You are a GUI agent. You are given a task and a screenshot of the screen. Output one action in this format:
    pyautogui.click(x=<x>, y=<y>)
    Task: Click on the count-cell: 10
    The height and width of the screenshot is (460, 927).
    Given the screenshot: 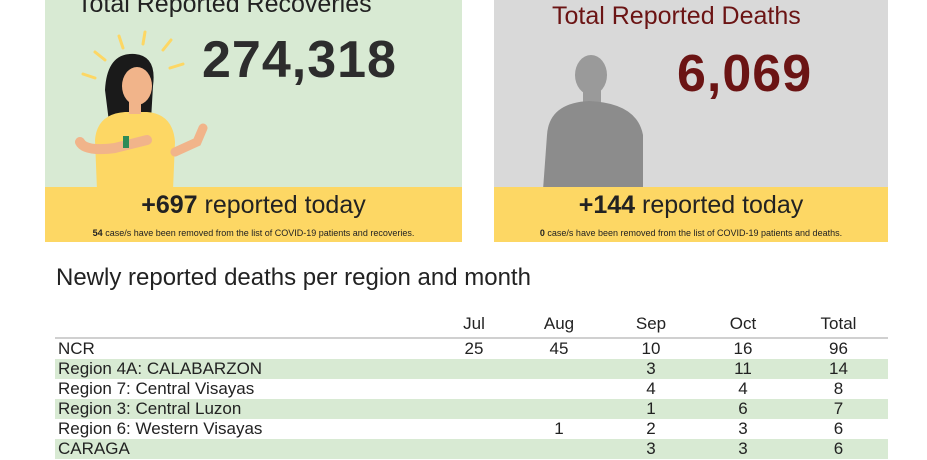 What is the action you would take?
    pyautogui.click(x=651, y=348)
    